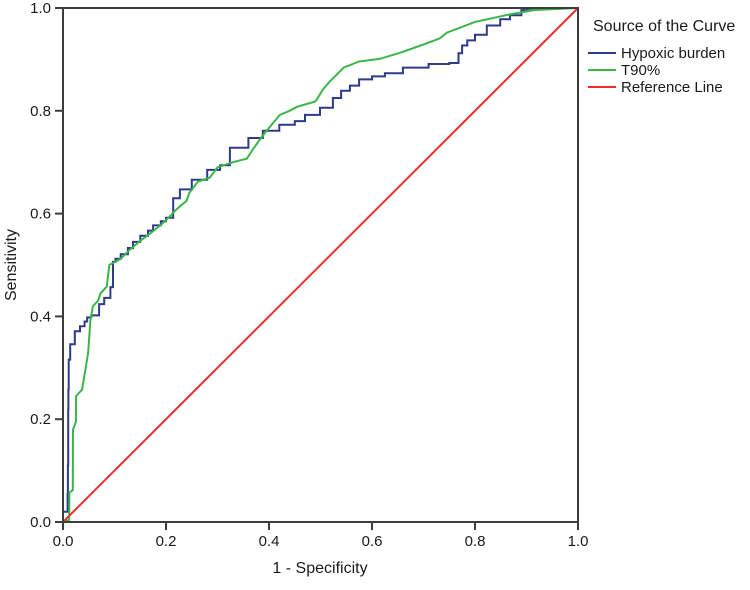 This screenshot has height=590, width=750. Describe the element at coordinates (40, 316) in the screenshot. I see `y-tick-label: 0.4` at that location.